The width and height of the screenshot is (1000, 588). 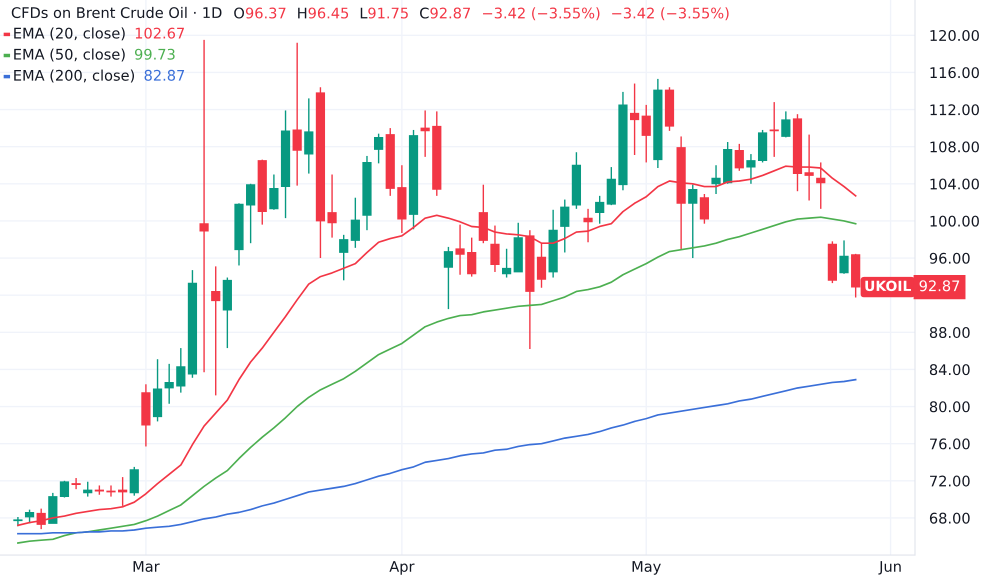 I want to click on y-tick-label: 112.00, so click(x=954, y=110).